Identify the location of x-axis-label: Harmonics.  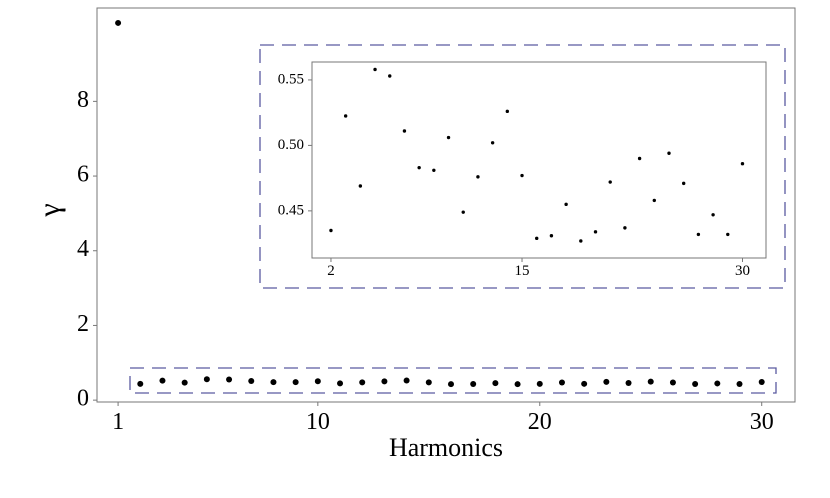
(446, 447).